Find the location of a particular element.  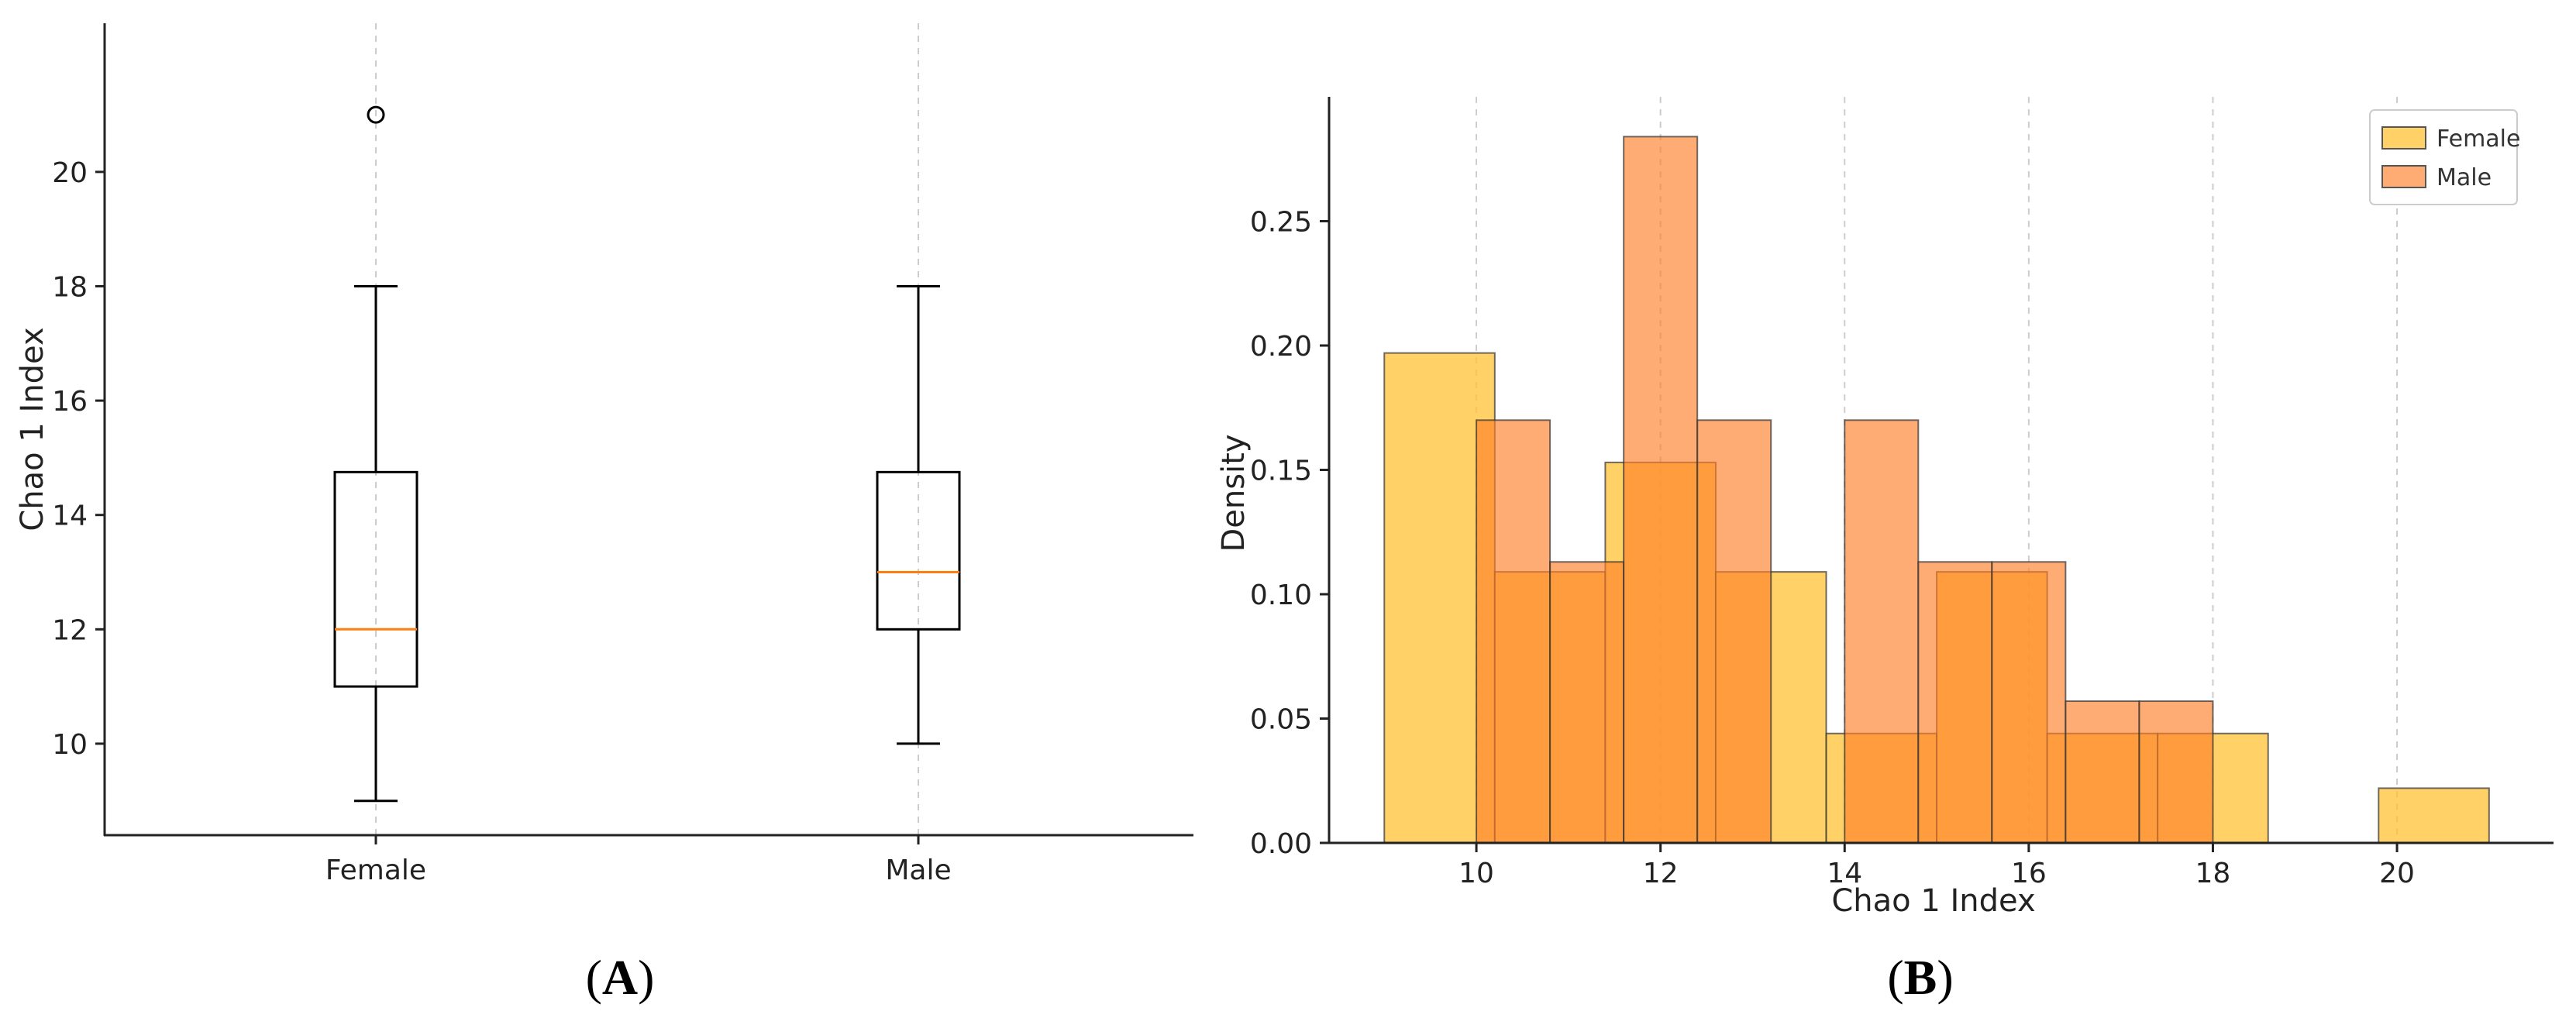

y-tick-label-20: 20 is located at coordinates (70, 173).